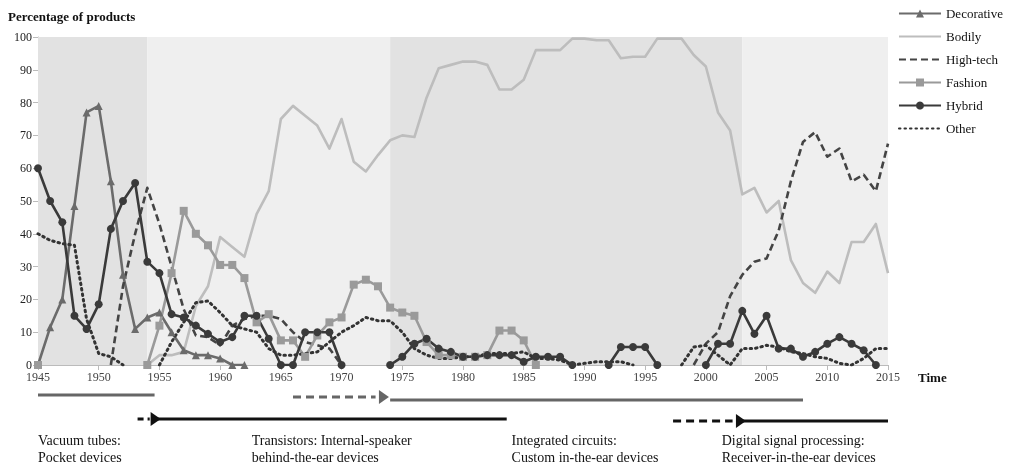 The height and width of the screenshot is (468, 1018). What do you see at coordinates (402, 377) in the screenshot?
I see `x-tick-label: 1975` at bounding box center [402, 377].